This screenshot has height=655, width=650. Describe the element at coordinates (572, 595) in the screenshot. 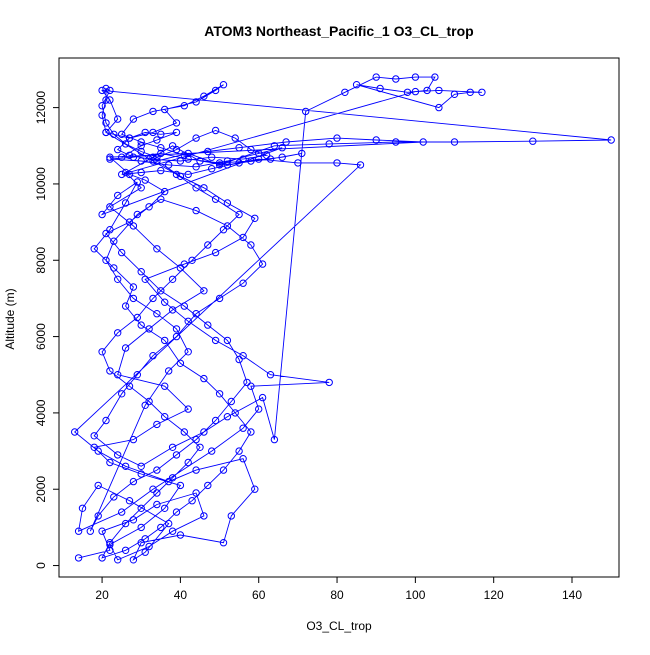

I see `x-tick-label: 140` at that location.